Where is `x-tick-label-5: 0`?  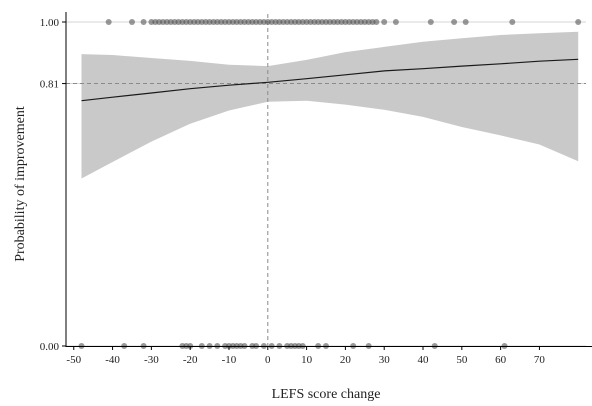 x-tick-label-5: 0 is located at coordinates (268, 360).